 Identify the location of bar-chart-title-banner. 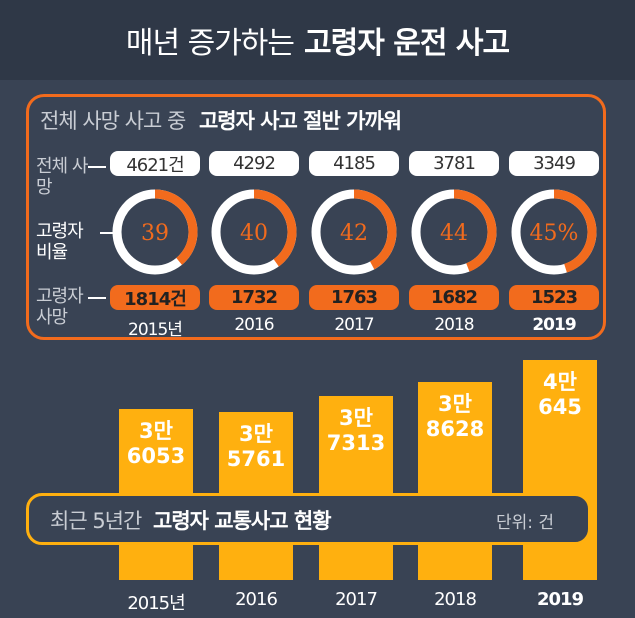
(308, 519).